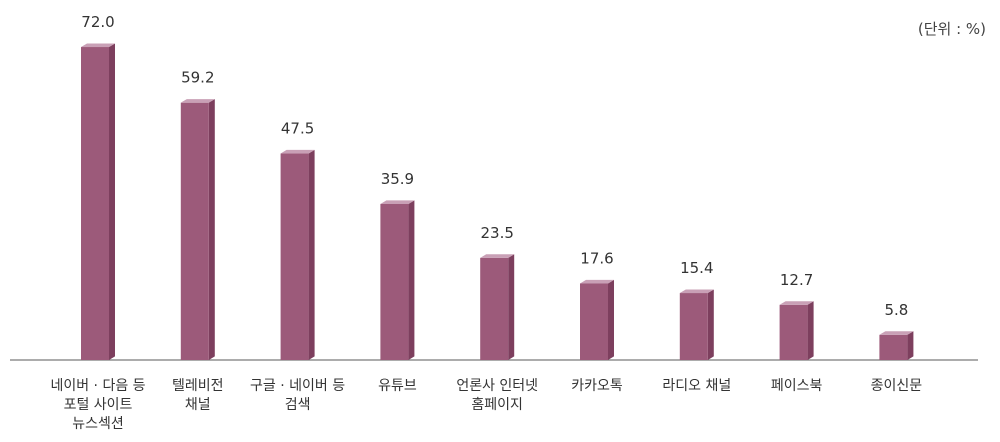 Image resolution: width=1000 pixels, height=442 pixels. What do you see at coordinates (197, 78) in the screenshot?
I see `value-label-2: 59.2` at bounding box center [197, 78].